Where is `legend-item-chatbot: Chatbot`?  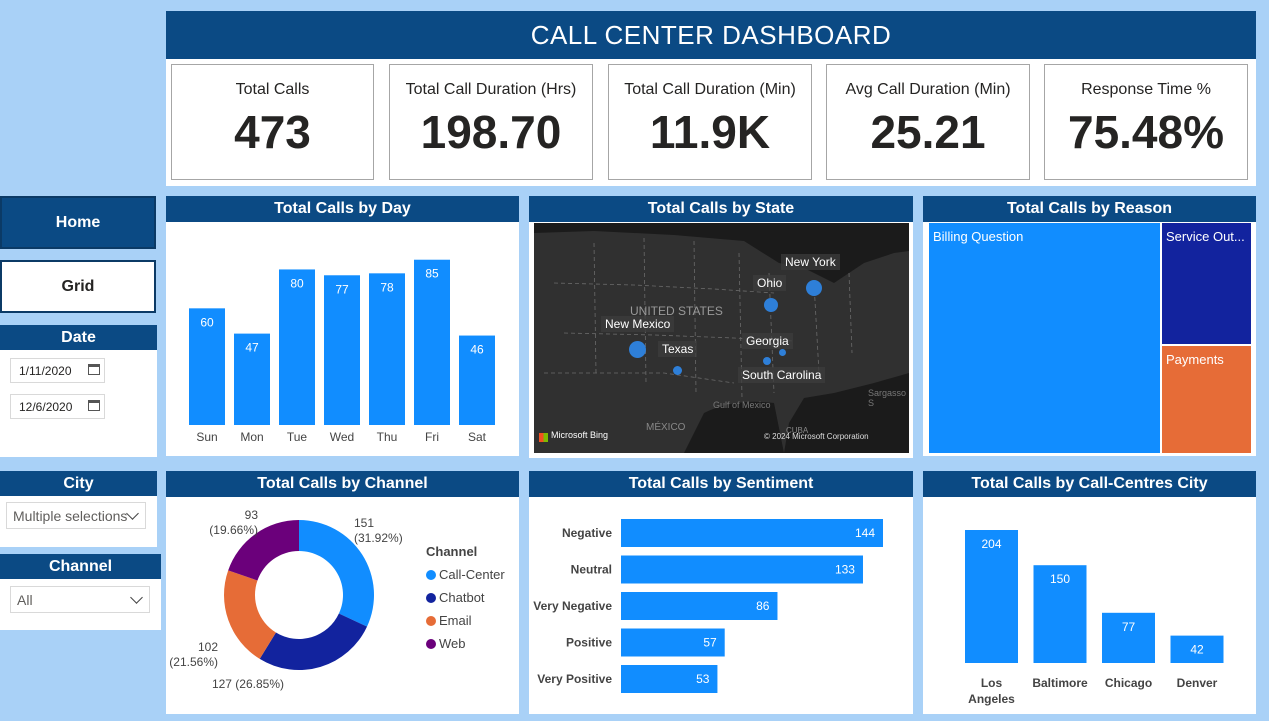 legend-item-chatbot: Chatbot is located at coordinates (465, 597).